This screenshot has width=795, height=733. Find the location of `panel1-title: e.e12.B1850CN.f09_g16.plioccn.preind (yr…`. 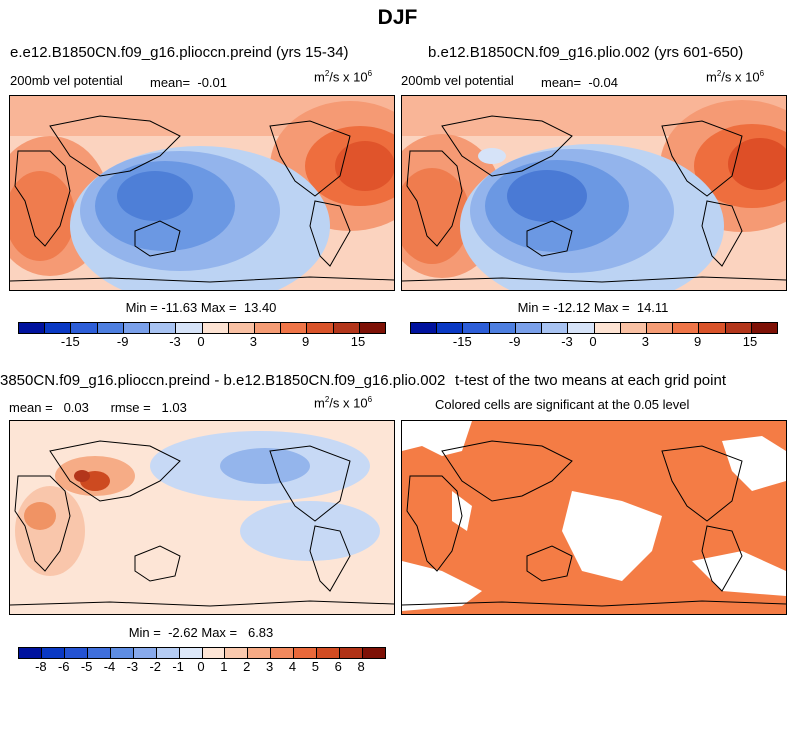

panel1-title: e.e12.B1850CN.f09_g16.plioccn.preind (yr… is located at coordinates (179, 52).